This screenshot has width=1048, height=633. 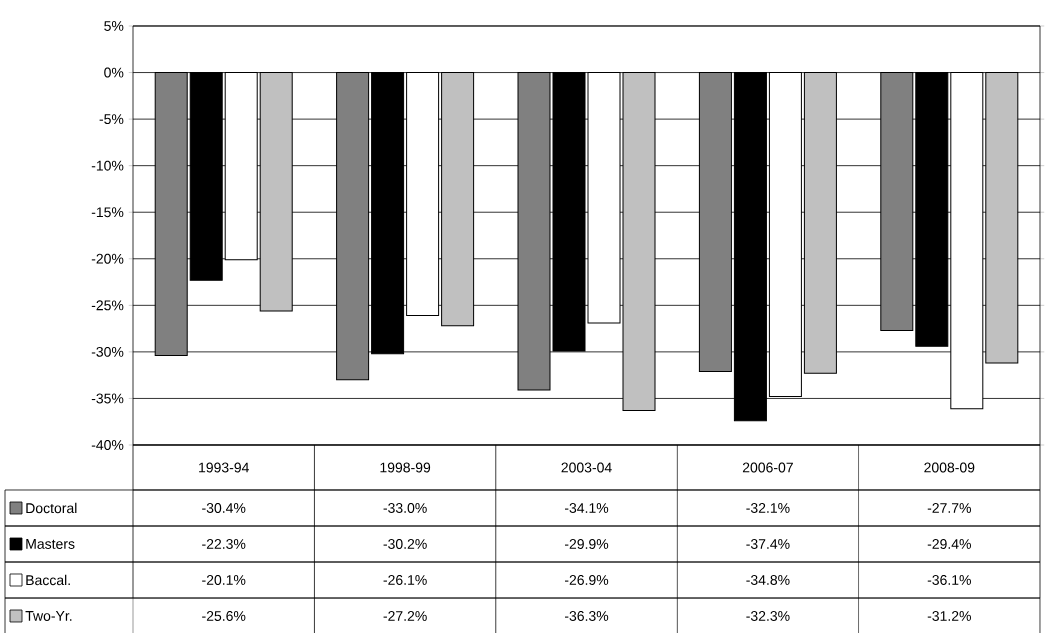 What do you see at coordinates (586, 544) in the screenshot?
I see `data-label: -29.9%` at bounding box center [586, 544].